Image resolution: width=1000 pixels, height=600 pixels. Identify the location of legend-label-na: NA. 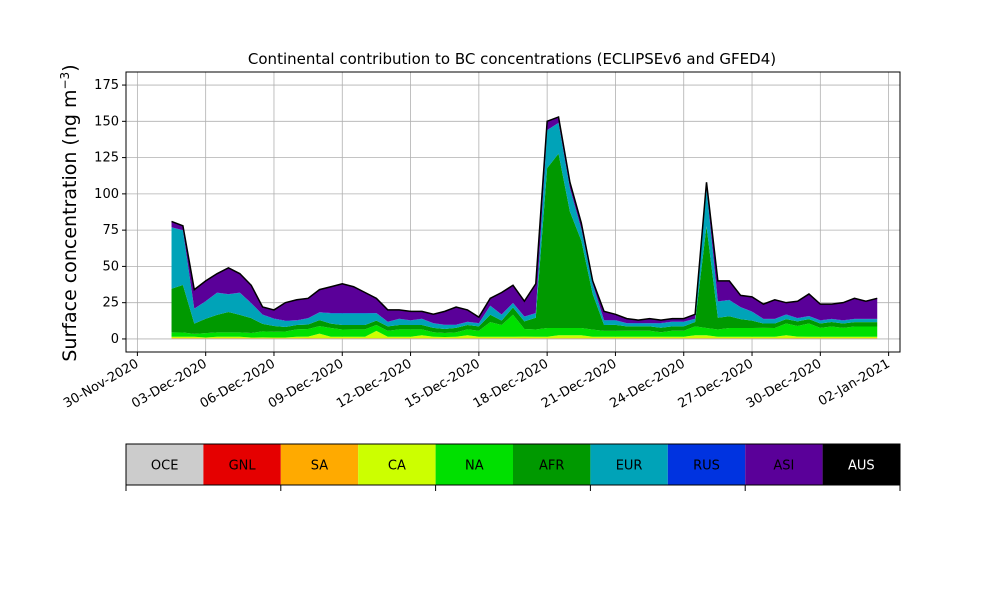
(474, 466).